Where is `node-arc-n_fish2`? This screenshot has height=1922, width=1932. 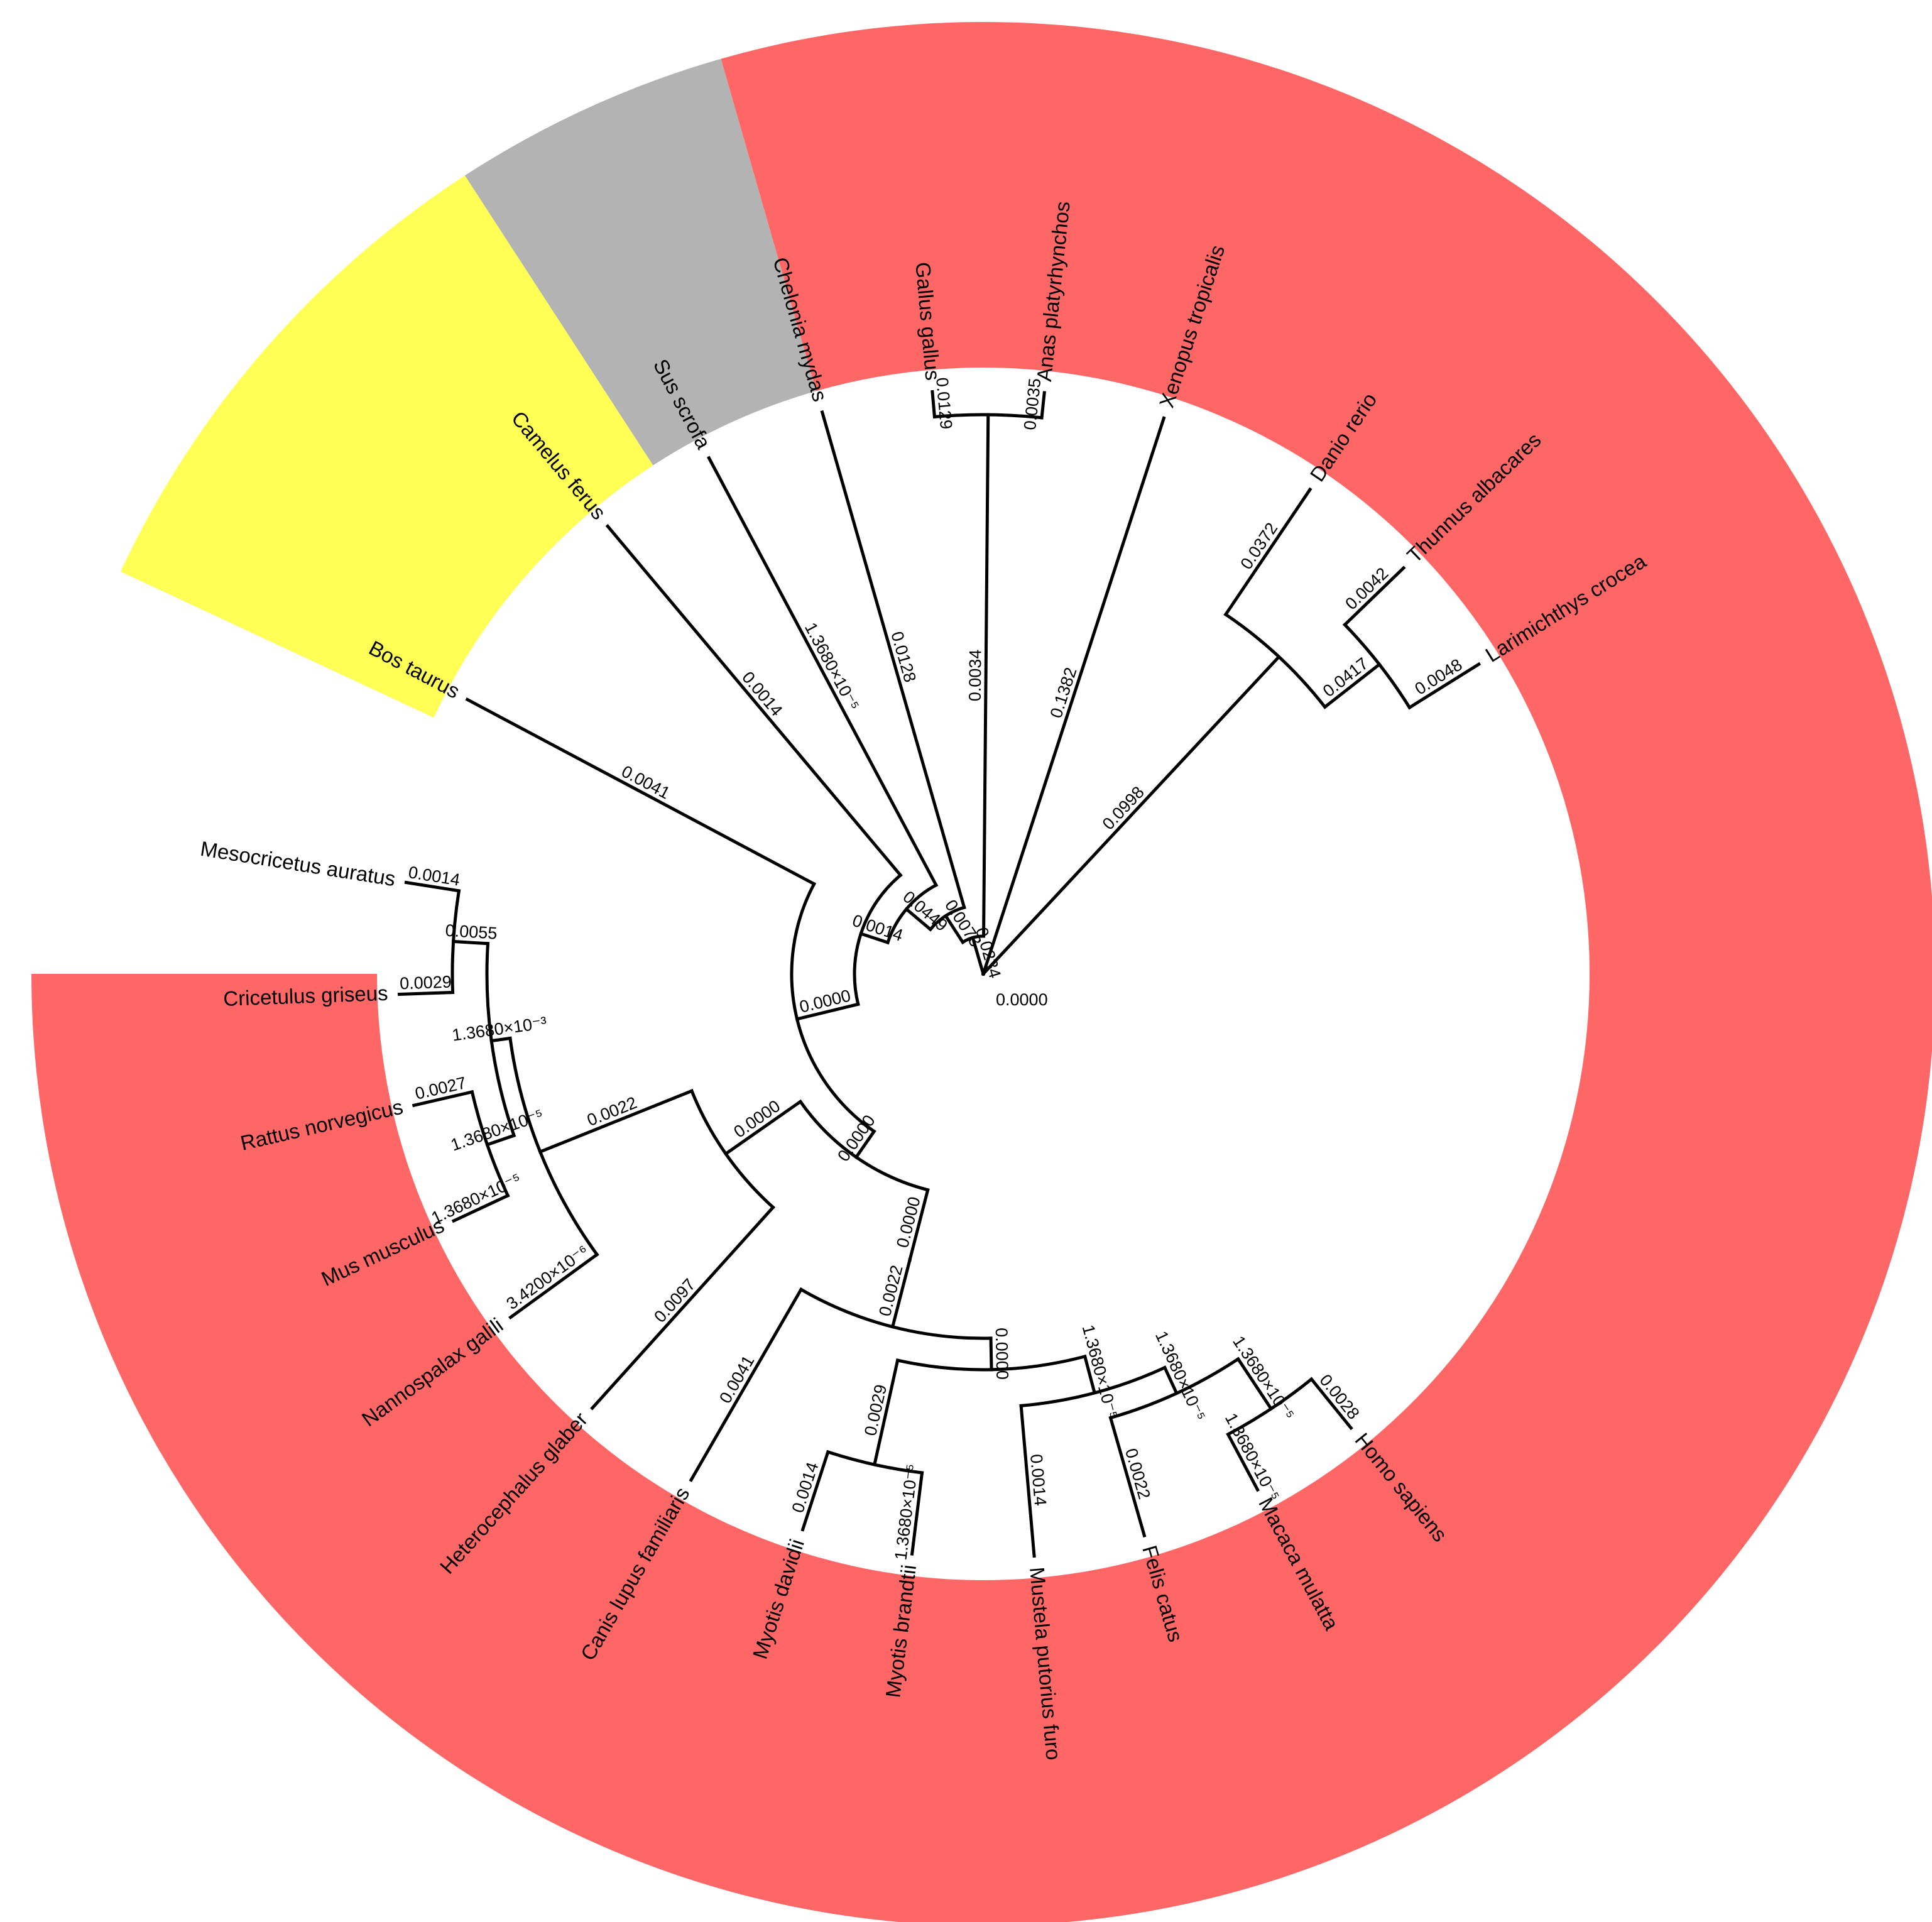
node-arc-n_fish2 is located at coordinates (1377, 666).